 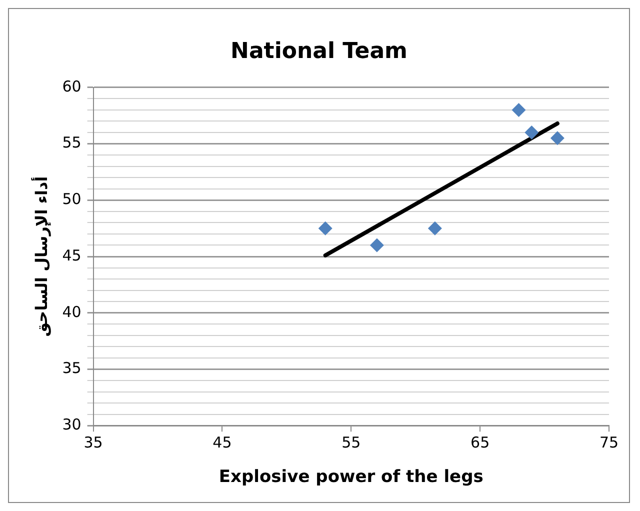 What do you see at coordinates (72, 86) in the screenshot?
I see `y-tick-label: 60` at bounding box center [72, 86].